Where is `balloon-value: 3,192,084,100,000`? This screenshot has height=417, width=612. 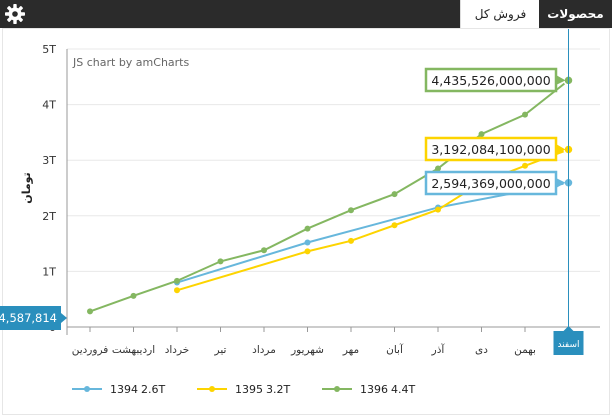 balloon-value: 3,192,084,100,000 is located at coordinates (490, 149).